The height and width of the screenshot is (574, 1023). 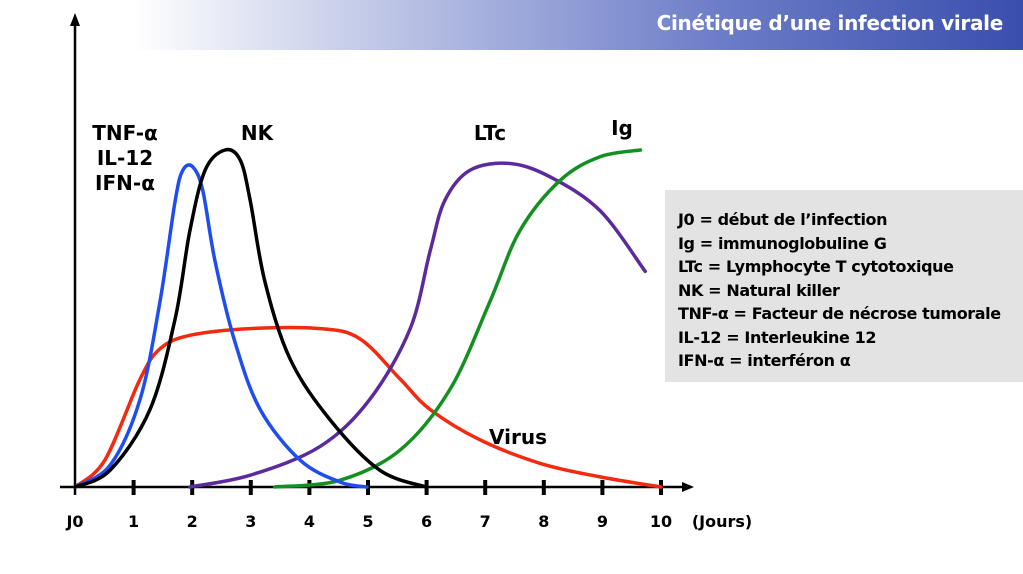 What do you see at coordinates (816, 266) in the screenshot?
I see `legend-item: LTc = Lymphocyte T cytotoxique` at bounding box center [816, 266].